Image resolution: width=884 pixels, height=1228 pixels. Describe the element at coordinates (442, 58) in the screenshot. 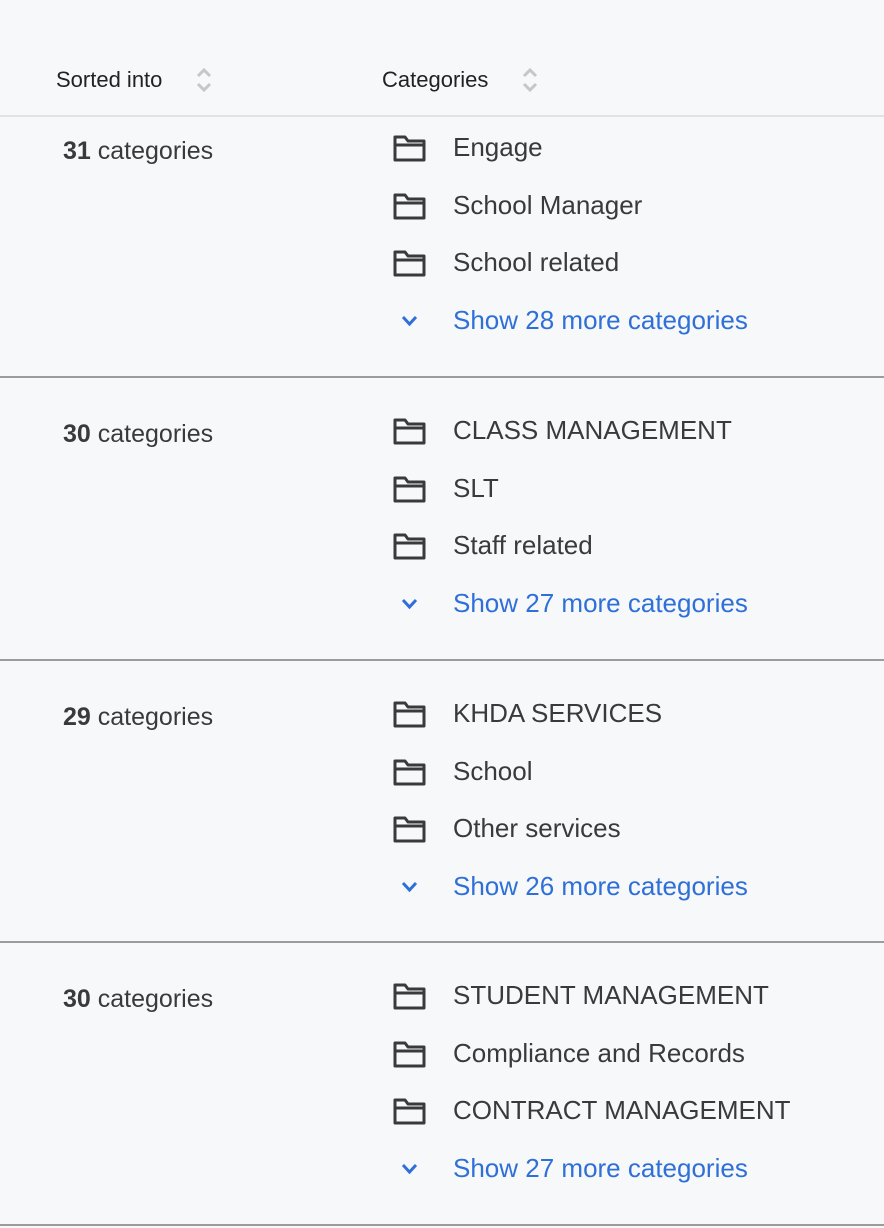

I see `table-header: Sorted into Categories` at that location.